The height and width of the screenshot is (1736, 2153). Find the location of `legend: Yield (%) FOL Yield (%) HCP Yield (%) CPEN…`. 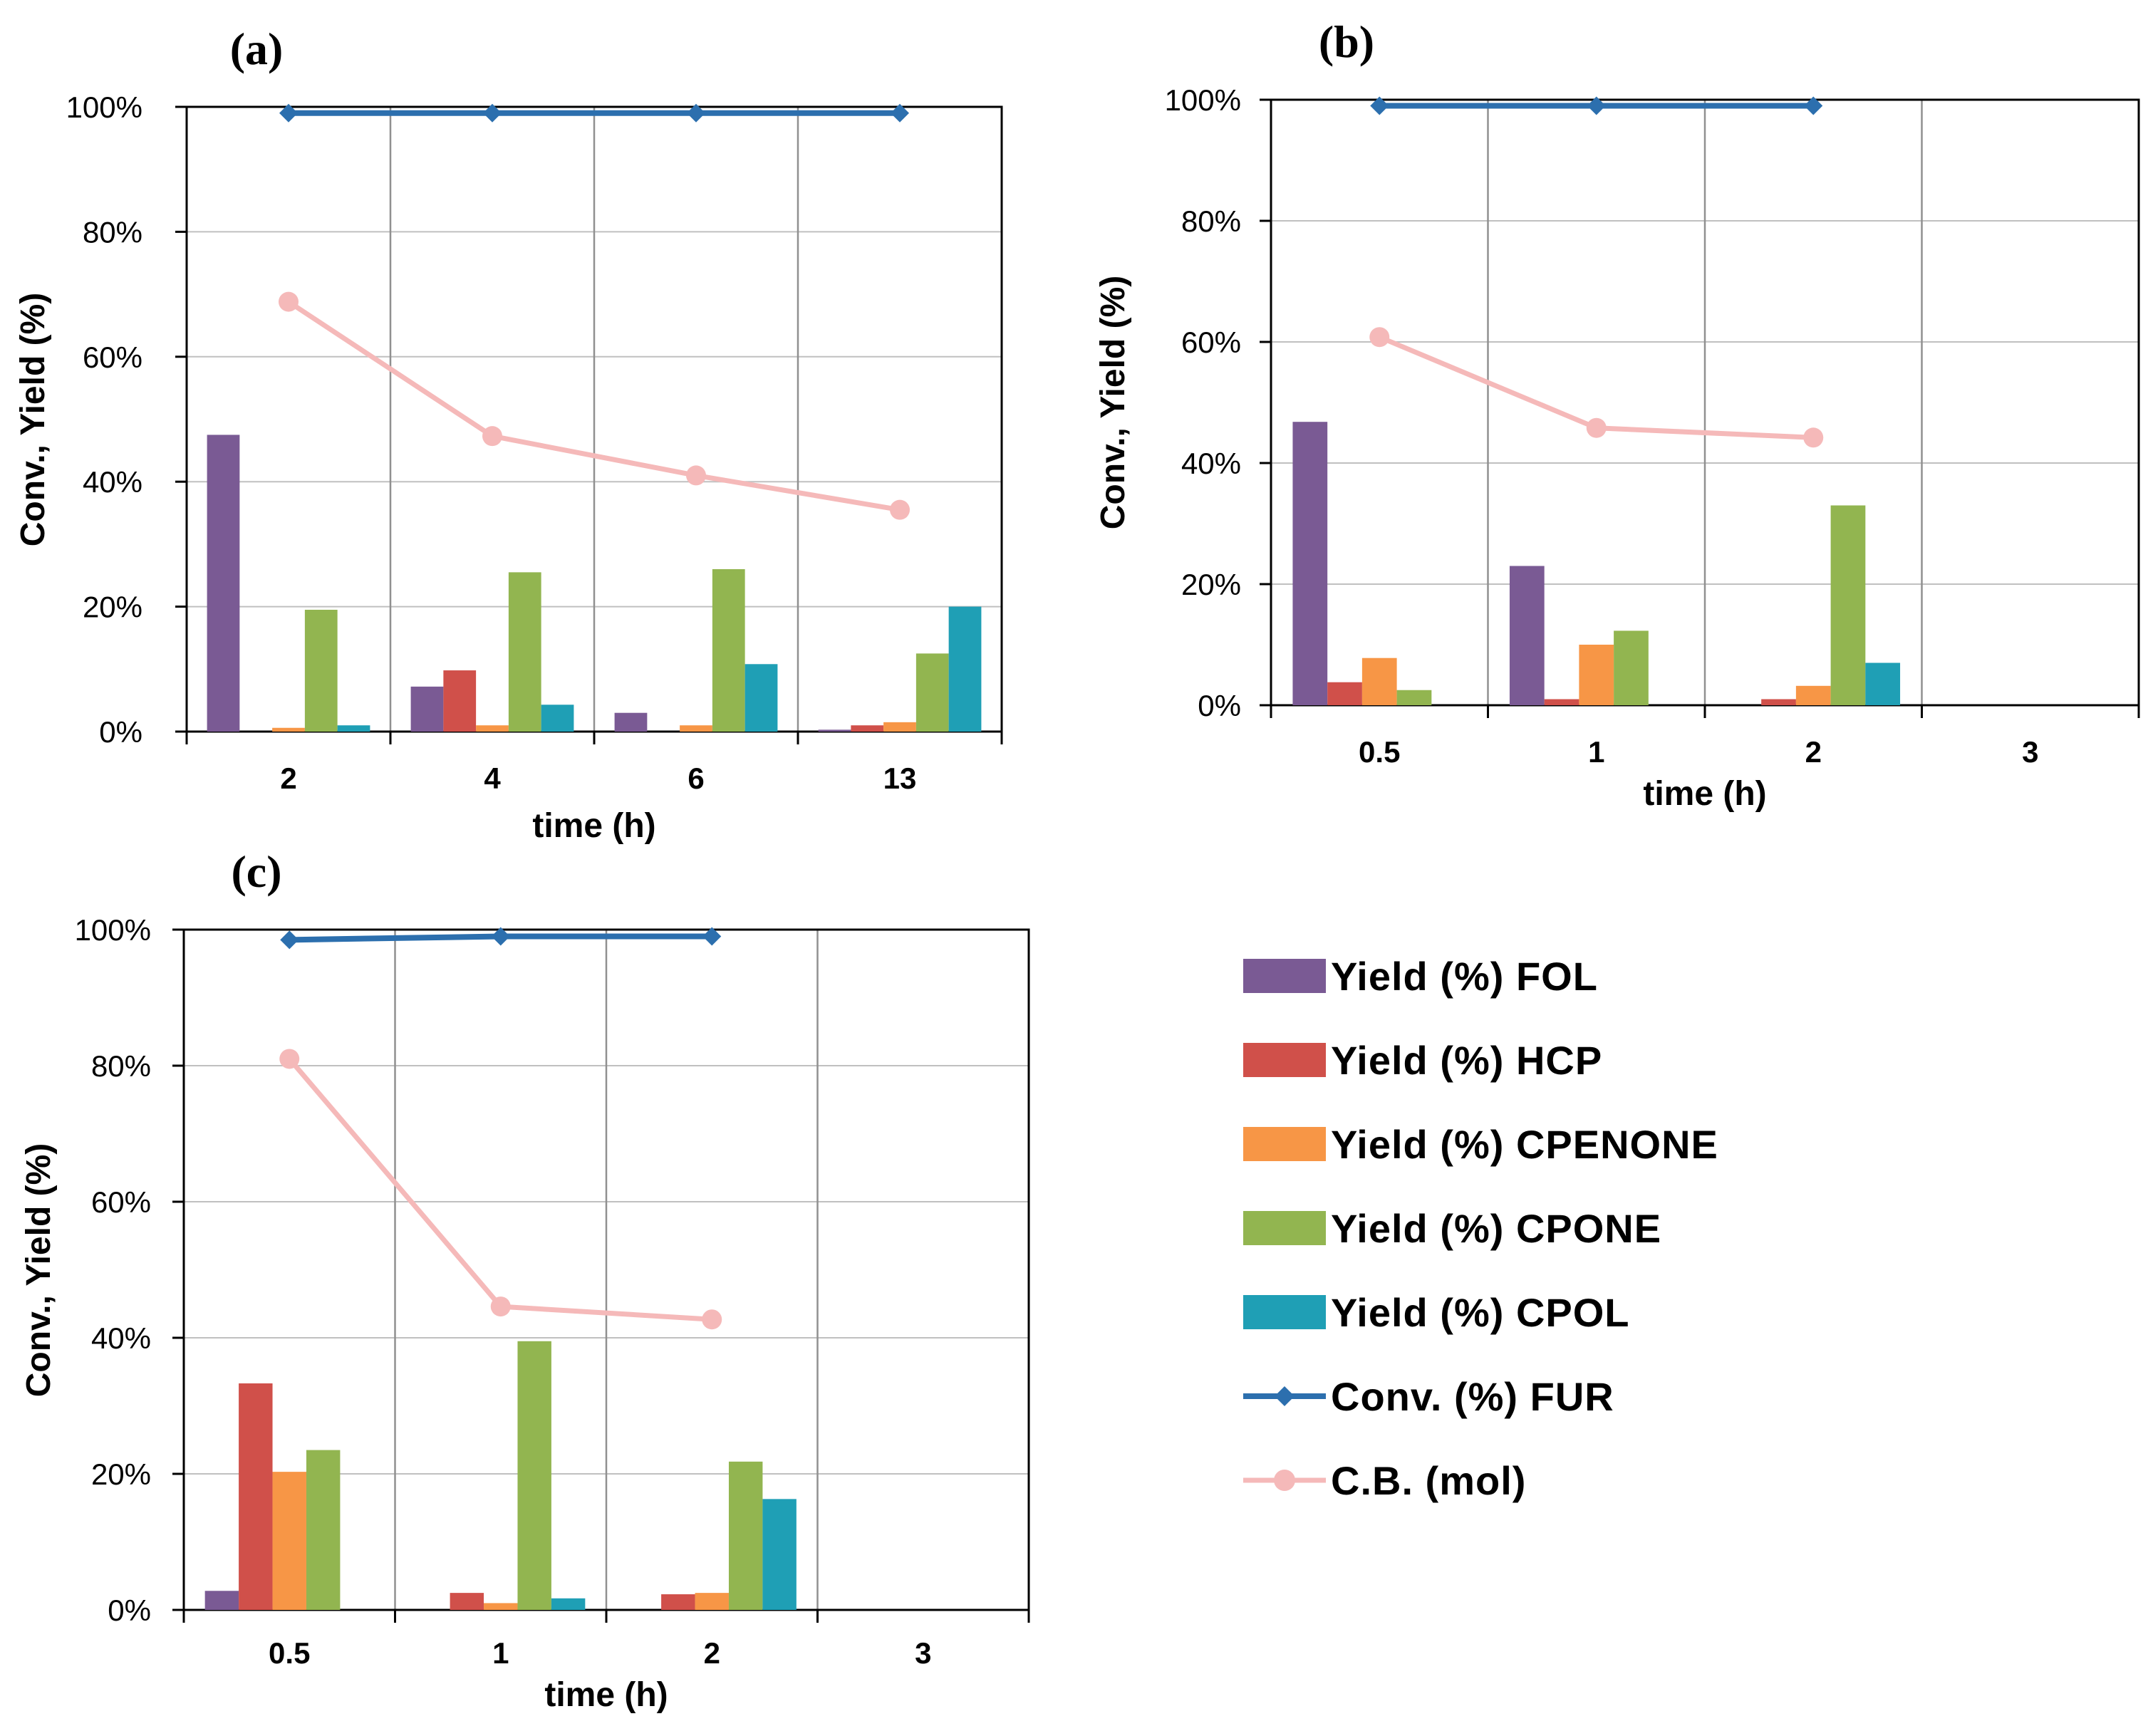

legend: Yield (%) FOL Yield (%) HCP Yield (%) CPEN… is located at coordinates (1480, 1228).